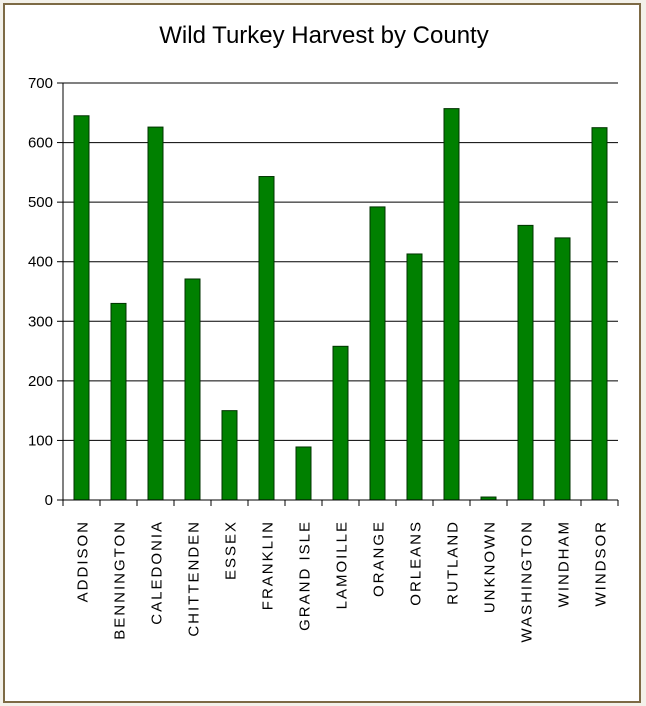 Image resolution: width=646 pixels, height=706 pixels. What do you see at coordinates (40, 83) in the screenshot?
I see `y-tick-label-700: 700` at bounding box center [40, 83].